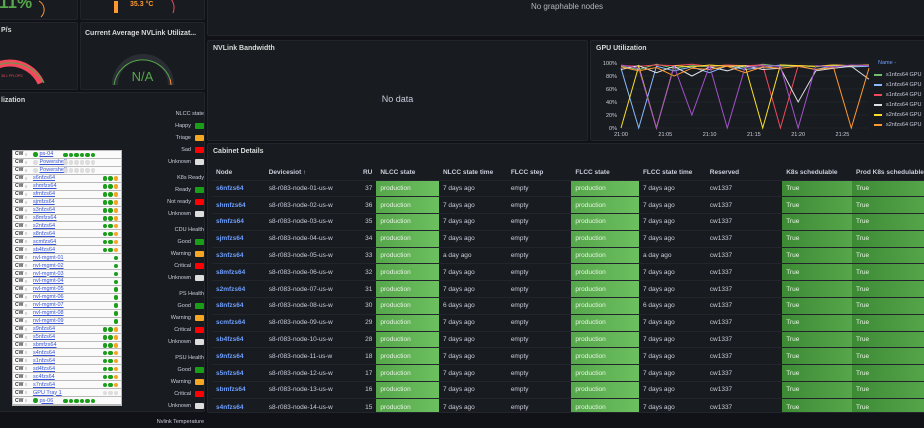 The height and width of the screenshot is (428, 924). I want to click on rack-item: CW ≡ nvl-mgmt-03, so click(67, 274).